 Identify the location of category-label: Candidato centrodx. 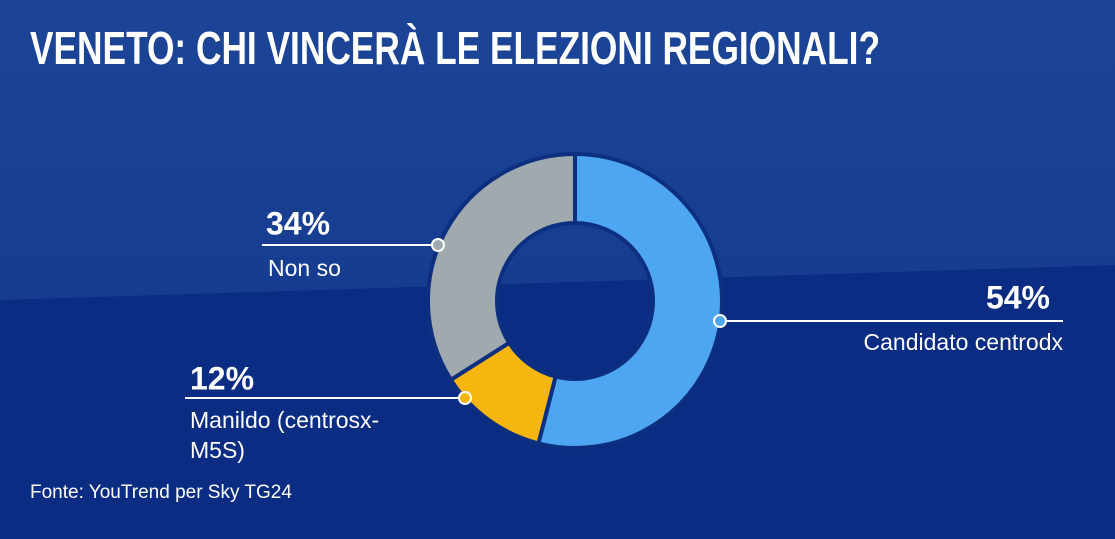
(963, 342).